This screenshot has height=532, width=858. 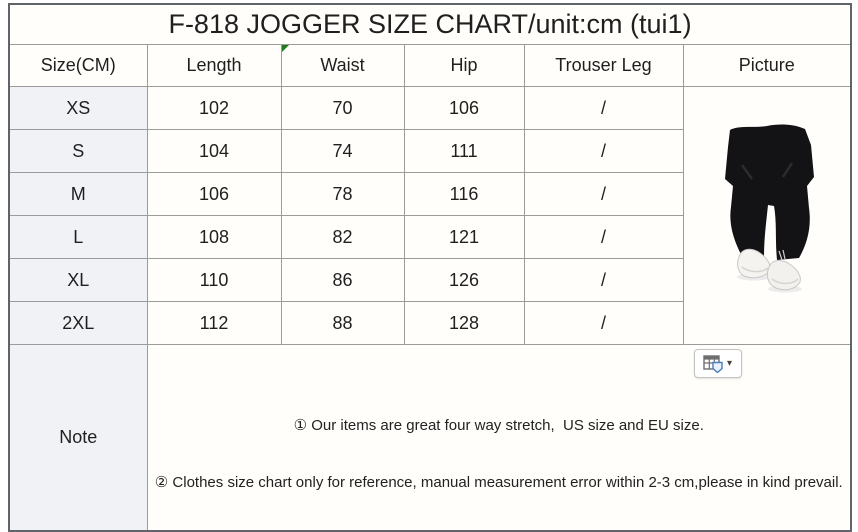 I want to click on table-row-xl: XL 110 86 126 /, so click(x=429, y=280).